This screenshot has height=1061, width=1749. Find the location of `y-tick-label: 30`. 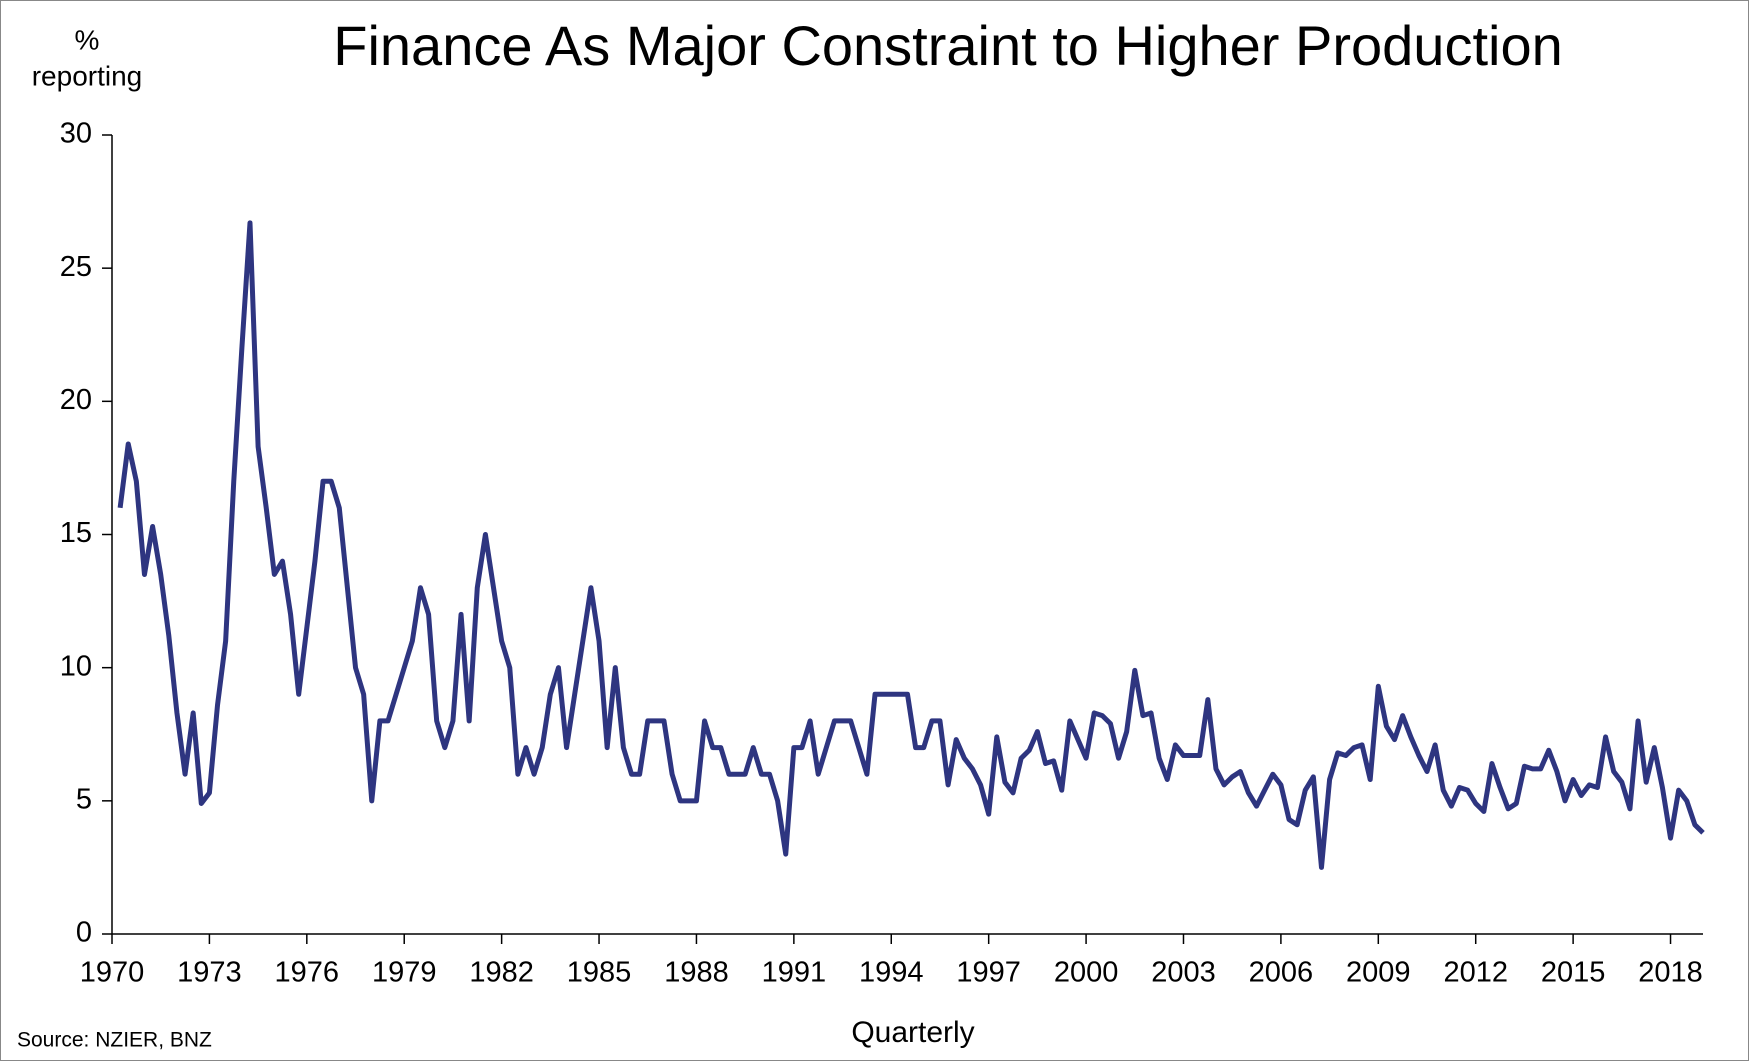

y-tick-label: 30 is located at coordinates (76, 134).